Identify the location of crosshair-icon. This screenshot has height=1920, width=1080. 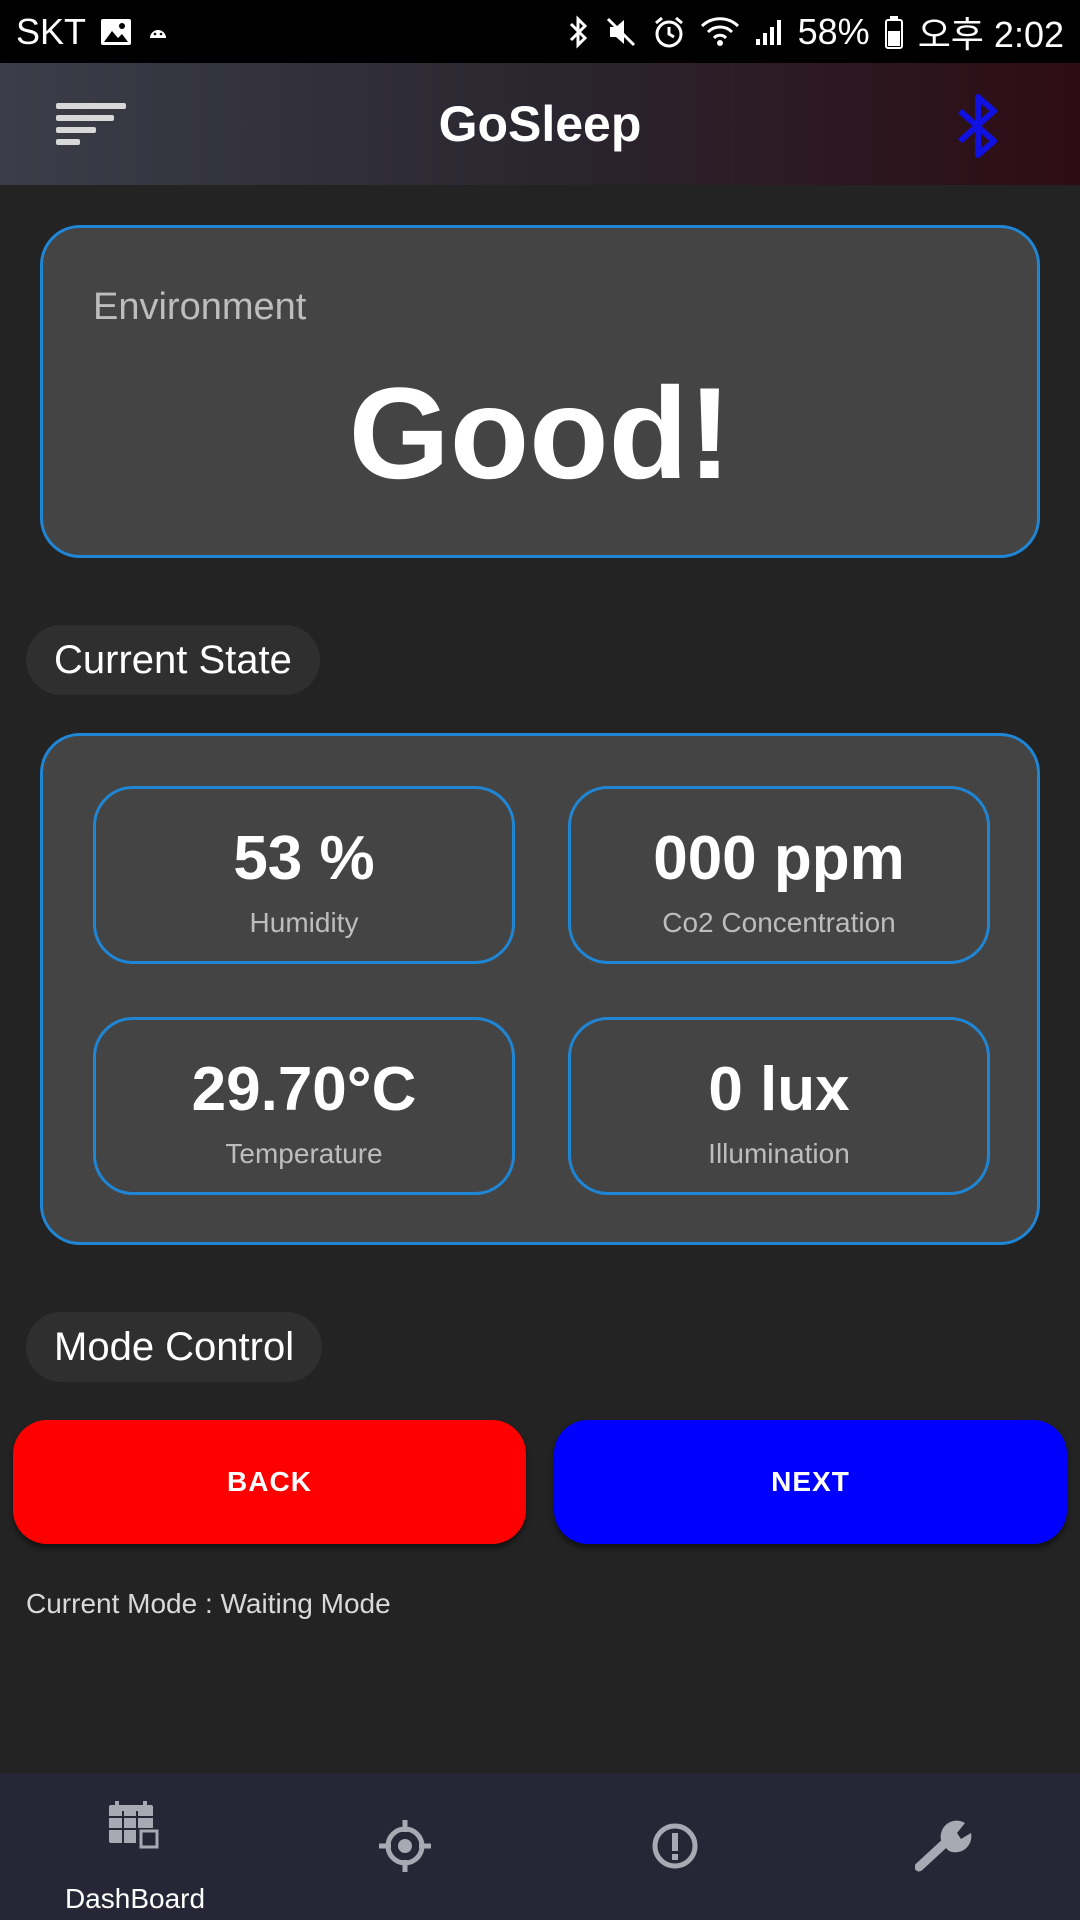
(405, 1846).